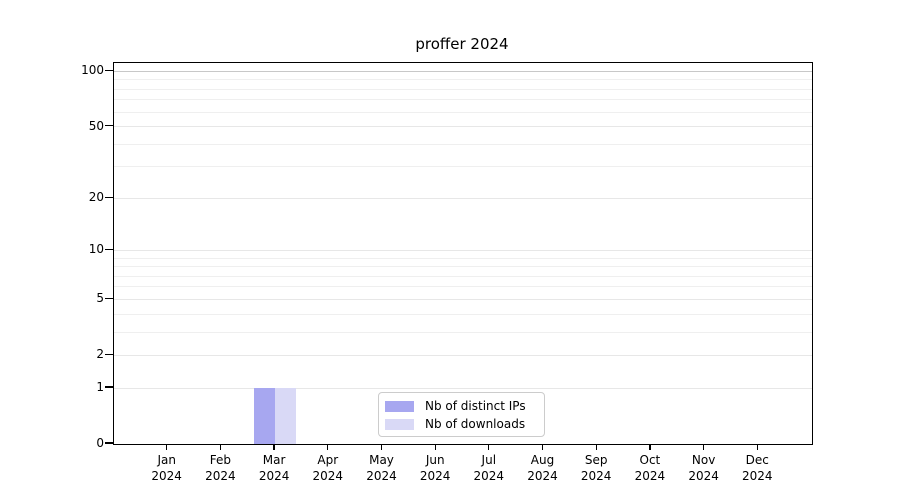 This screenshot has height=500, width=900. Describe the element at coordinates (96, 249) in the screenshot. I see `y-tick-label-10: 10` at that location.